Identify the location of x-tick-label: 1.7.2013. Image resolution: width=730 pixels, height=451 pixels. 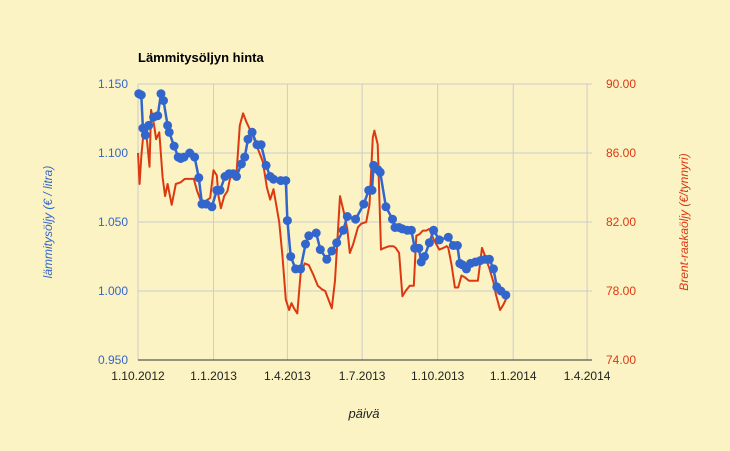
(362, 376).